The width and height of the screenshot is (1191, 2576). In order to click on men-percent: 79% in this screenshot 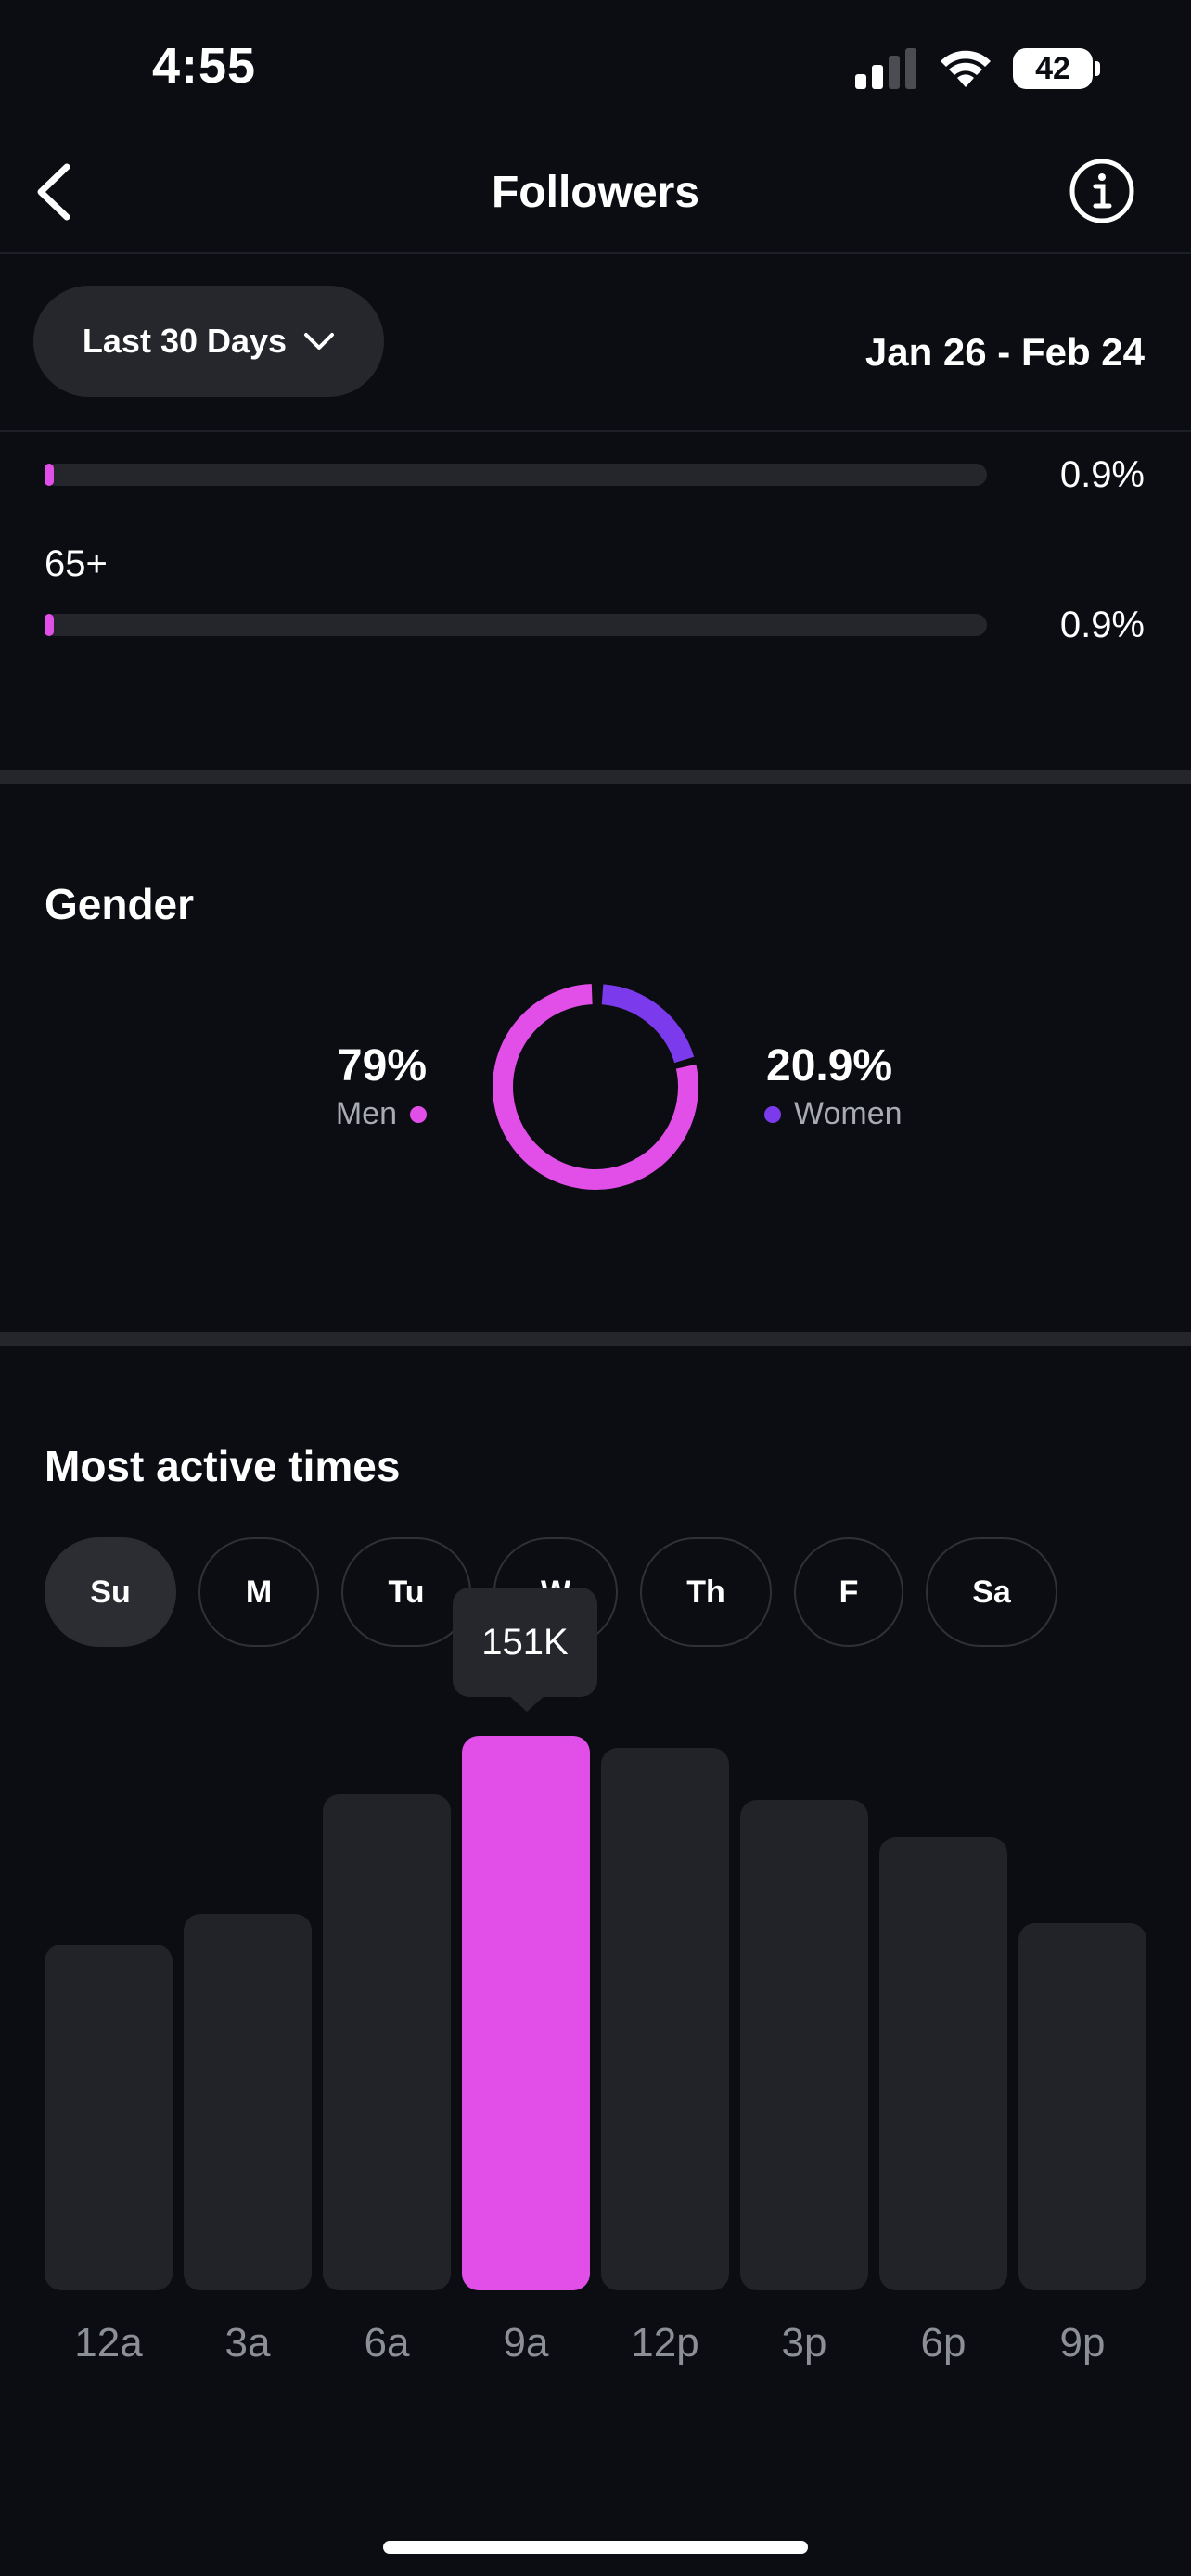, I will do `click(382, 1065)`.